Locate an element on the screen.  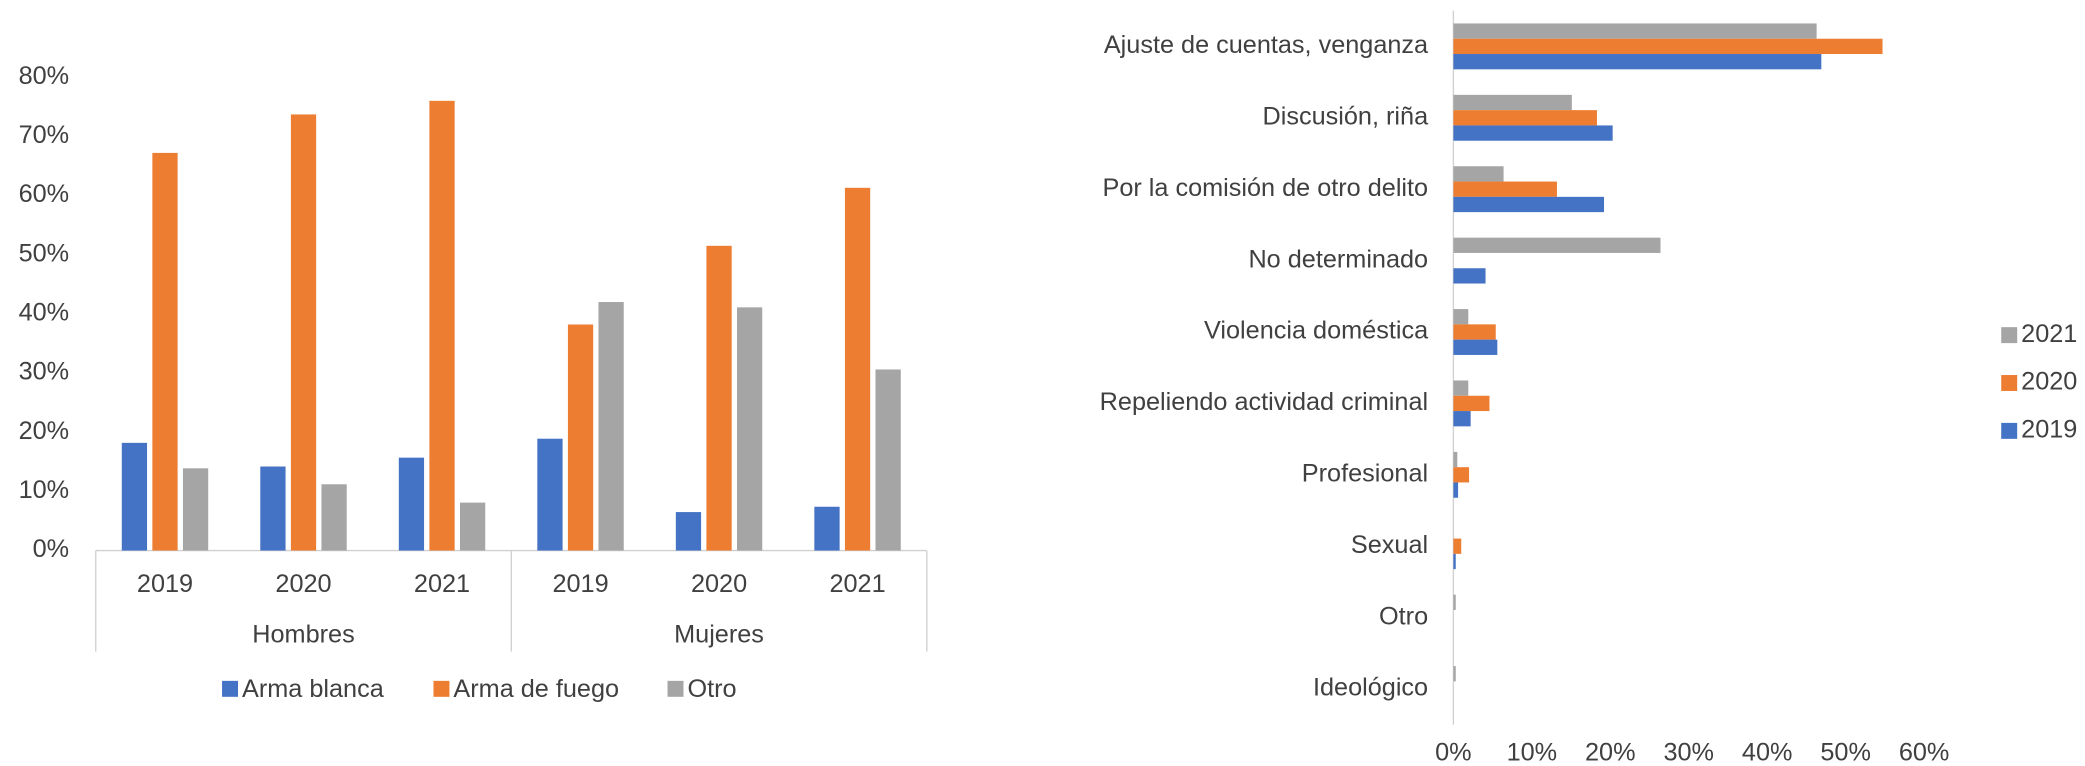
y-tick-label: 70% is located at coordinates (44, 135).